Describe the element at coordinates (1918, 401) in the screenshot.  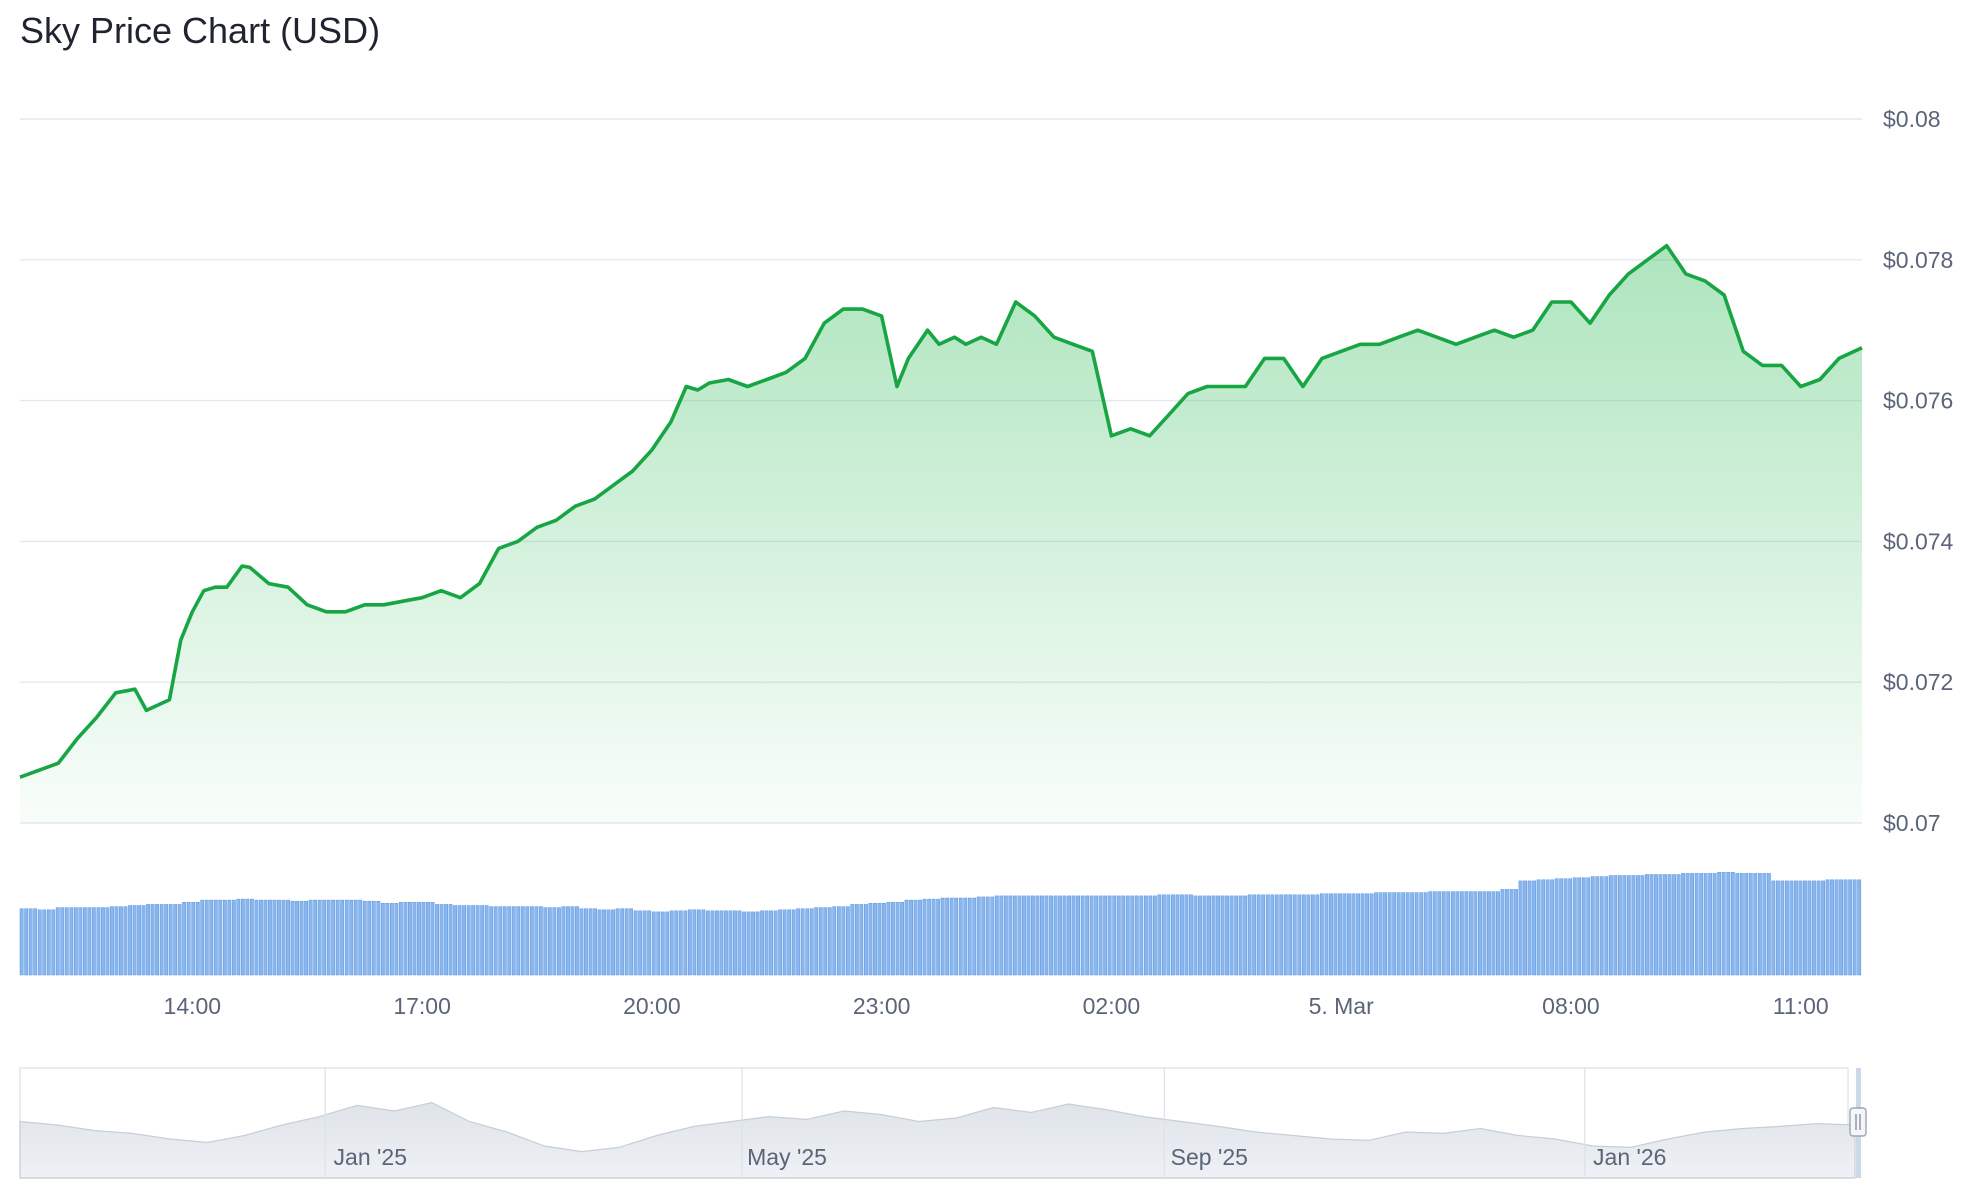
I see `y-tick-label: $0.076` at that location.